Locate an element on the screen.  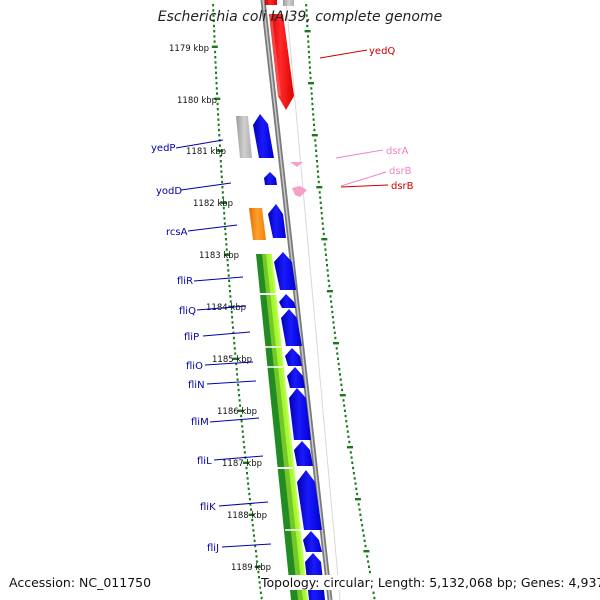
flagellar-operon-track is located at coordinates (282, 427).